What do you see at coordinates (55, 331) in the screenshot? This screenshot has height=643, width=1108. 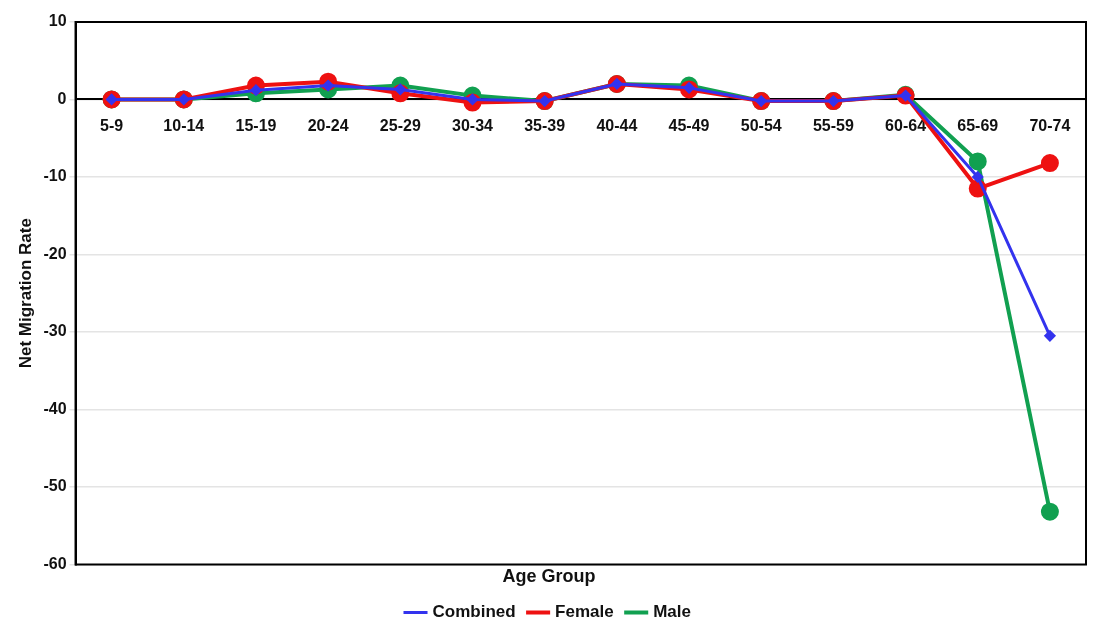 I see `y-tick-label: -30` at bounding box center [55, 331].